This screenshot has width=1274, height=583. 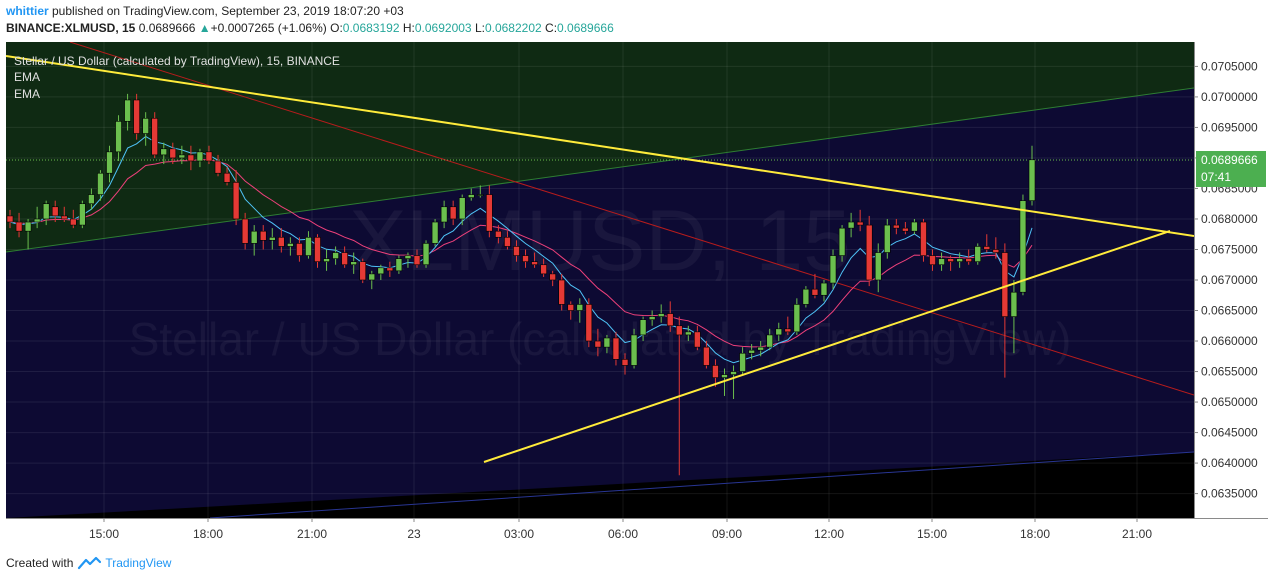 I want to click on price-axis, so click(x=1231, y=280).